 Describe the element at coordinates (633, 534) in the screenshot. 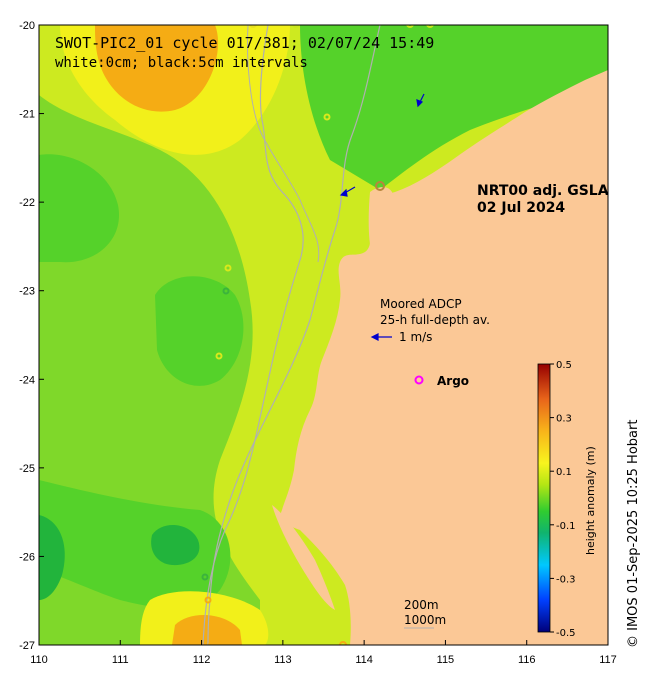

I see `copyright-notice: © IMOS 01-Sep-2025 10:25 Hobart` at that location.